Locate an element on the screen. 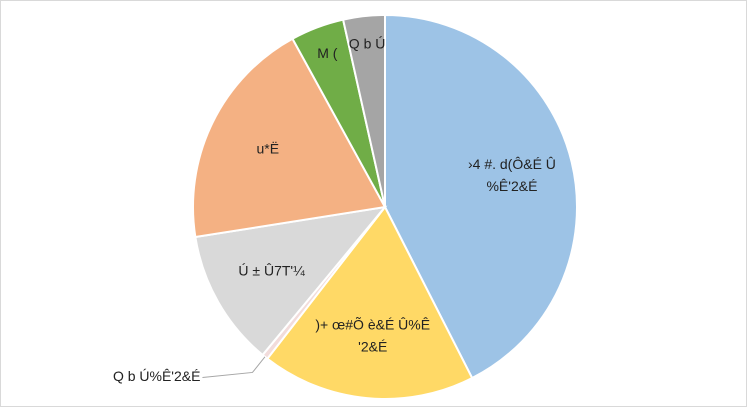  slice-label: Q b Ú is located at coordinates (367, 43).